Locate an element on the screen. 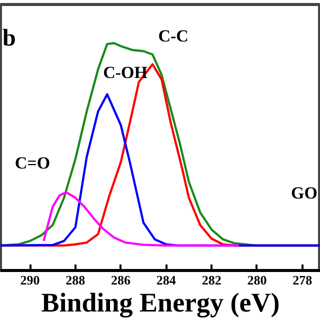  annotation: C=O is located at coordinates (32, 163).